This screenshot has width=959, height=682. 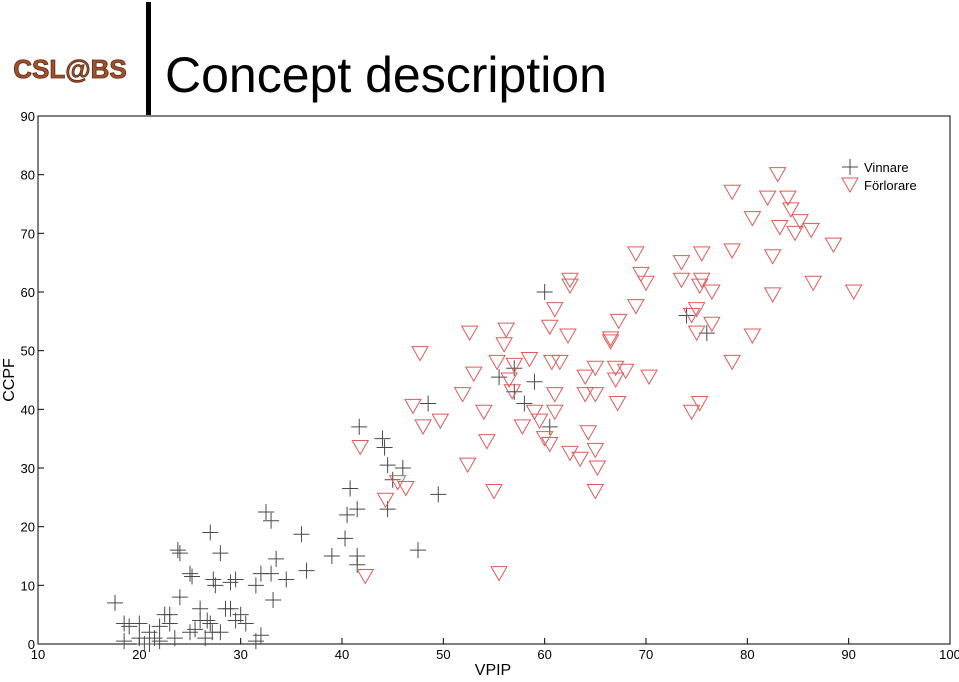 What do you see at coordinates (28, 585) in the screenshot?
I see `y-tick-label: 10` at bounding box center [28, 585].